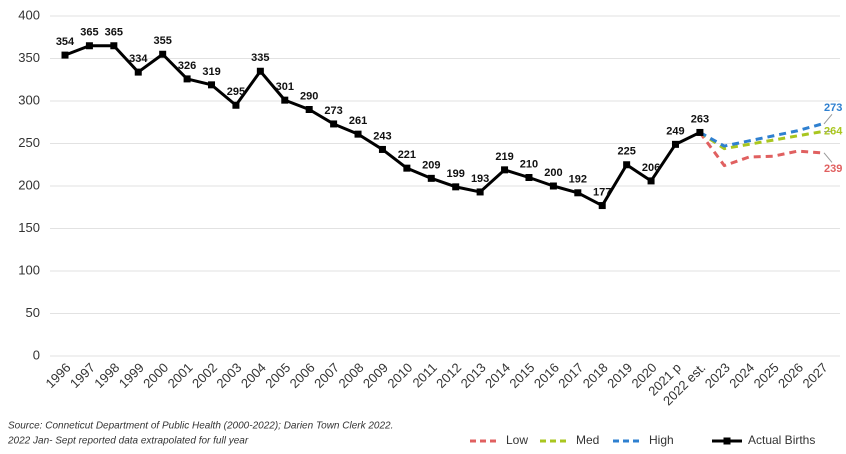 This screenshot has width=846, height=454. I want to click on data-label: 326, so click(187, 66).